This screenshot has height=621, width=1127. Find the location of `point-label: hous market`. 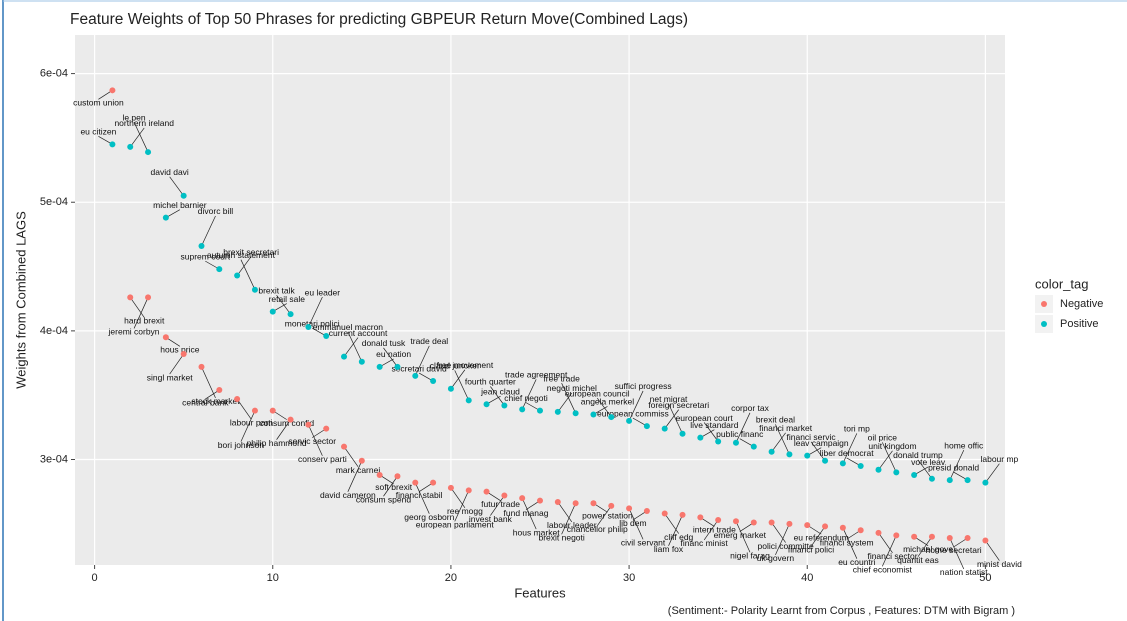

point-label: hous market is located at coordinates (536, 532).